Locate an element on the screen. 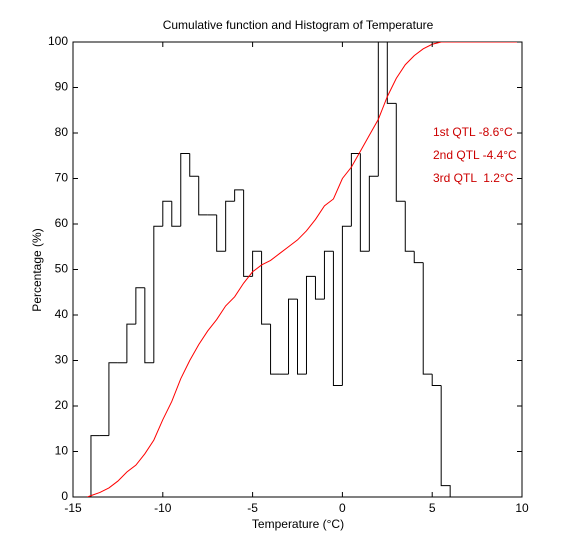 The image size is (580, 560). y-tick-label: 60 is located at coordinates (62, 223).